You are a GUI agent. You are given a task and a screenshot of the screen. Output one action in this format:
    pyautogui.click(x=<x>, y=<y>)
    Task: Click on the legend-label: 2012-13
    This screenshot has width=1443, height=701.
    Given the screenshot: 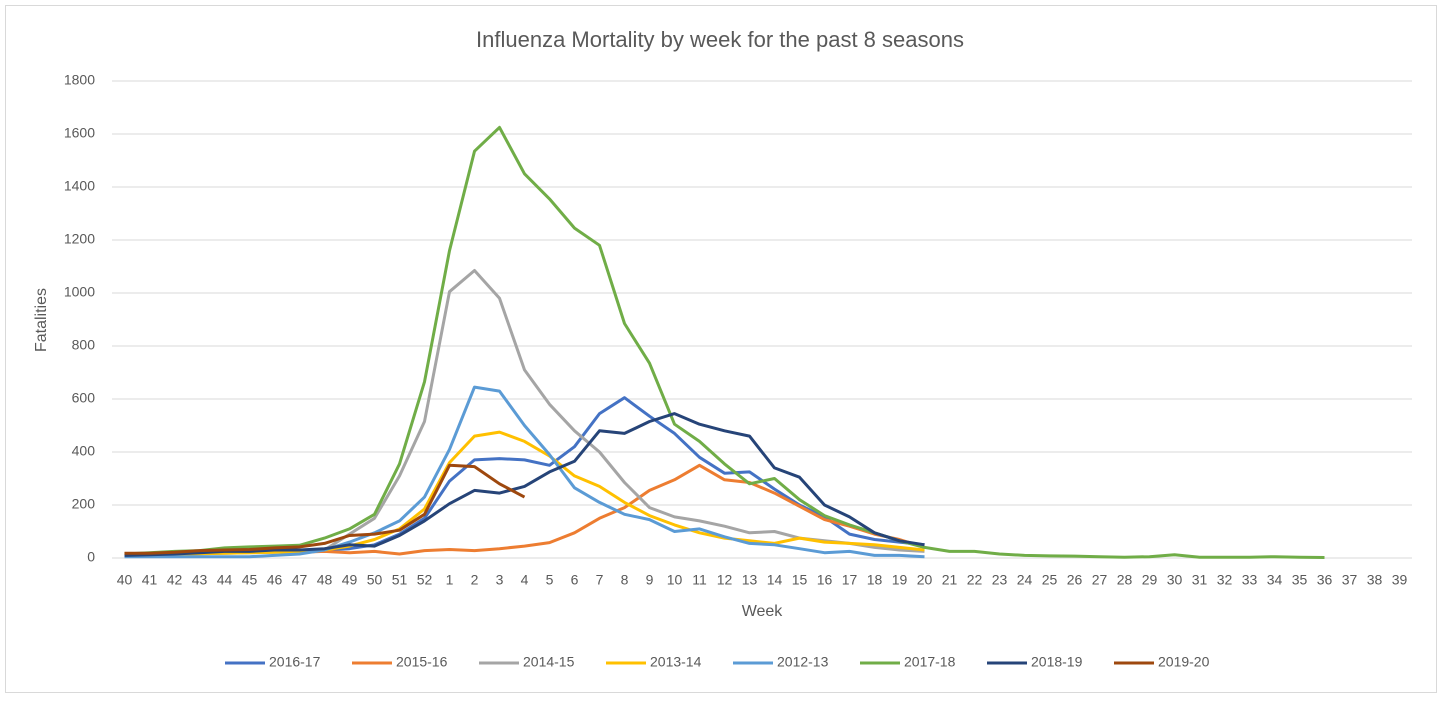 What is the action you would take?
    pyautogui.click(x=803, y=662)
    